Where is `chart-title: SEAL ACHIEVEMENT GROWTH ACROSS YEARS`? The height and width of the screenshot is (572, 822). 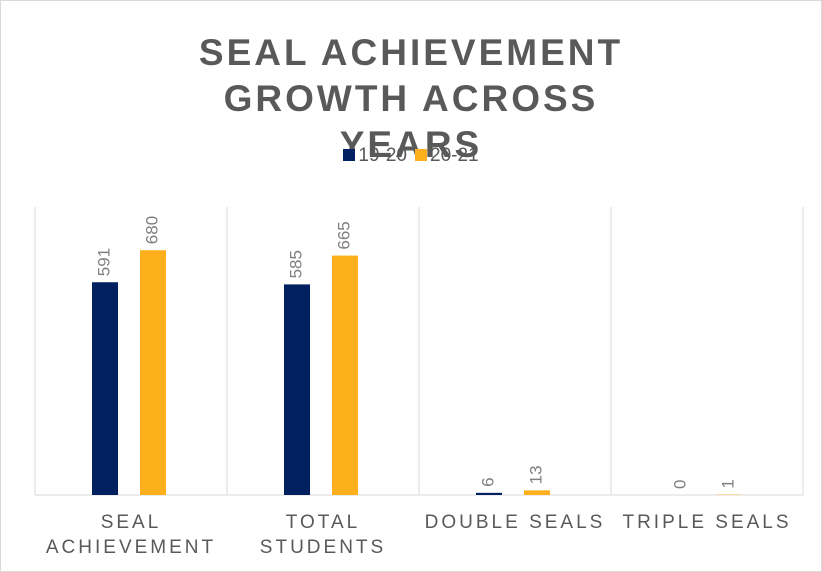 chart-title: SEAL ACHIEVEMENT GROWTH ACROSS YEARS is located at coordinates (411, 98).